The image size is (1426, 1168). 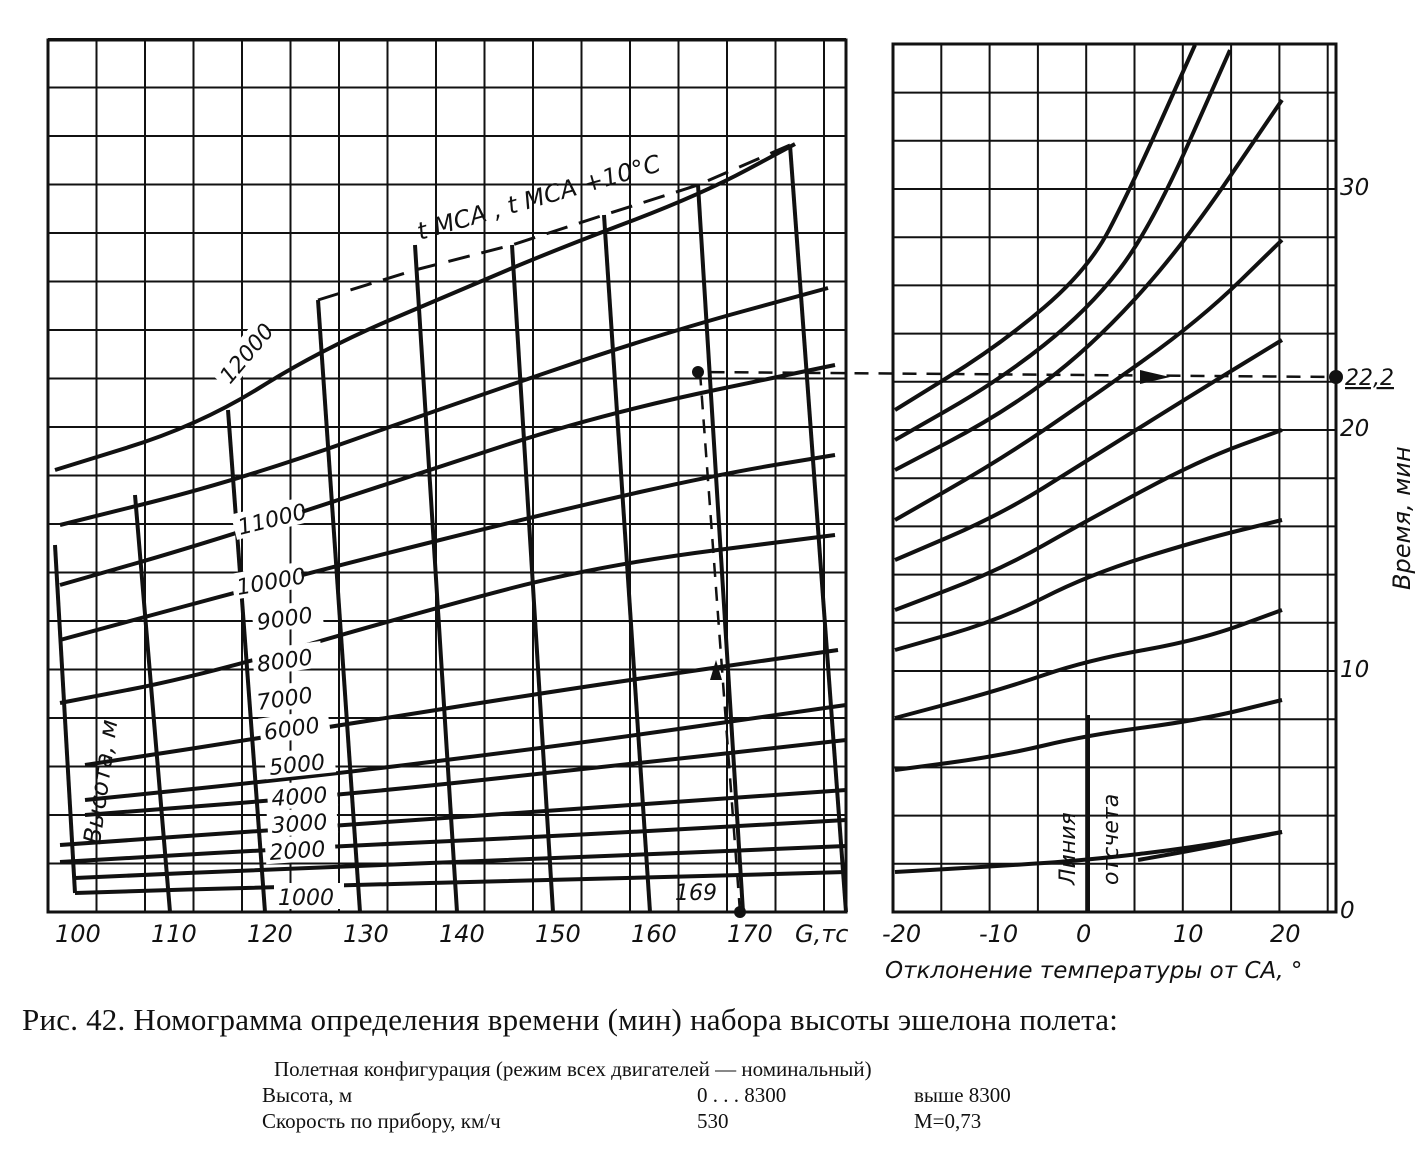 What do you see at coordinates (948, 1121) in the screenshot?
I see `config-value-high: M=0,73` at bounding box center [948, 1121].